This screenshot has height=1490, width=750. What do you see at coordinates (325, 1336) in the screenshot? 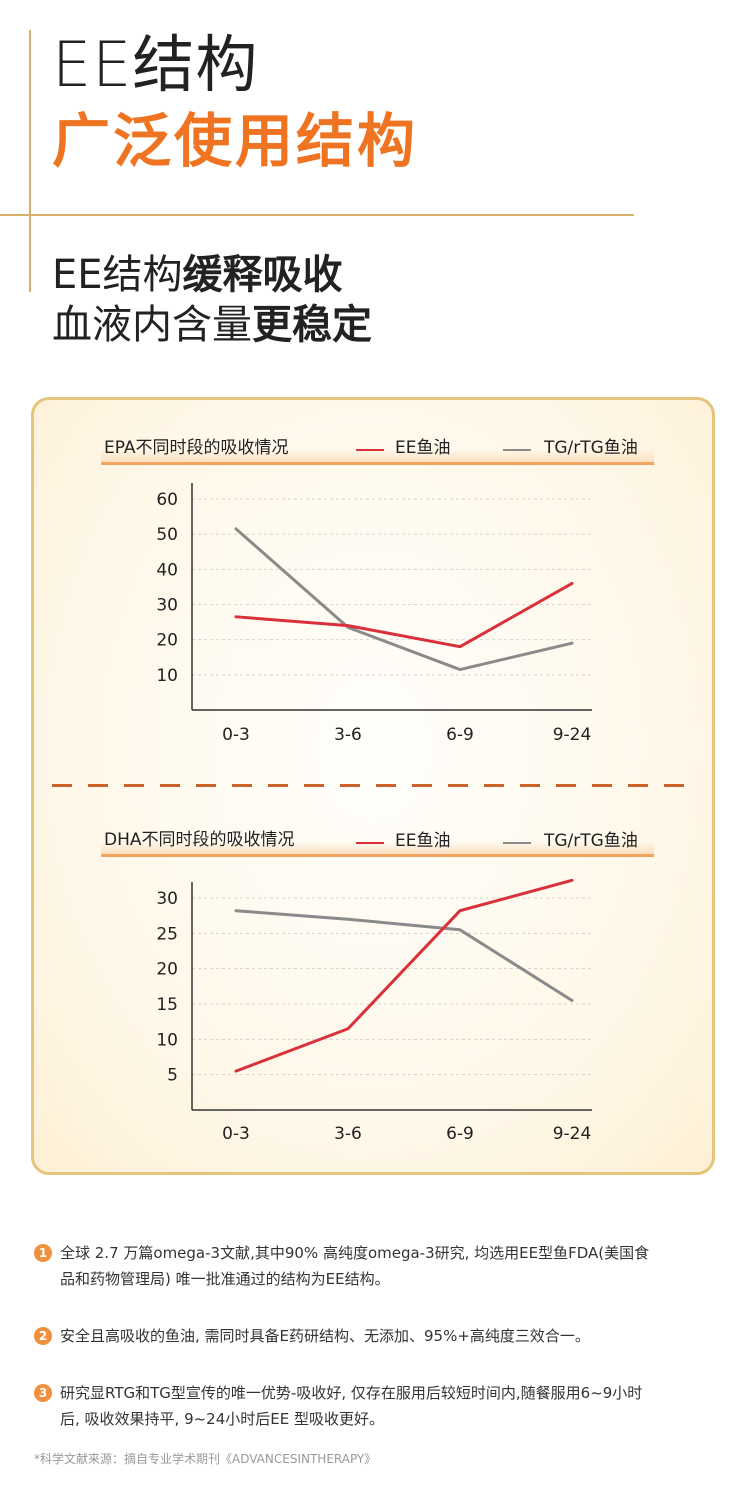
I see `note-2-text: 安全且高吸收的鱼油, 需同时具备E药研结构、无添加、95%+高纯度三效合一。` at bounding box center [325, 1336].